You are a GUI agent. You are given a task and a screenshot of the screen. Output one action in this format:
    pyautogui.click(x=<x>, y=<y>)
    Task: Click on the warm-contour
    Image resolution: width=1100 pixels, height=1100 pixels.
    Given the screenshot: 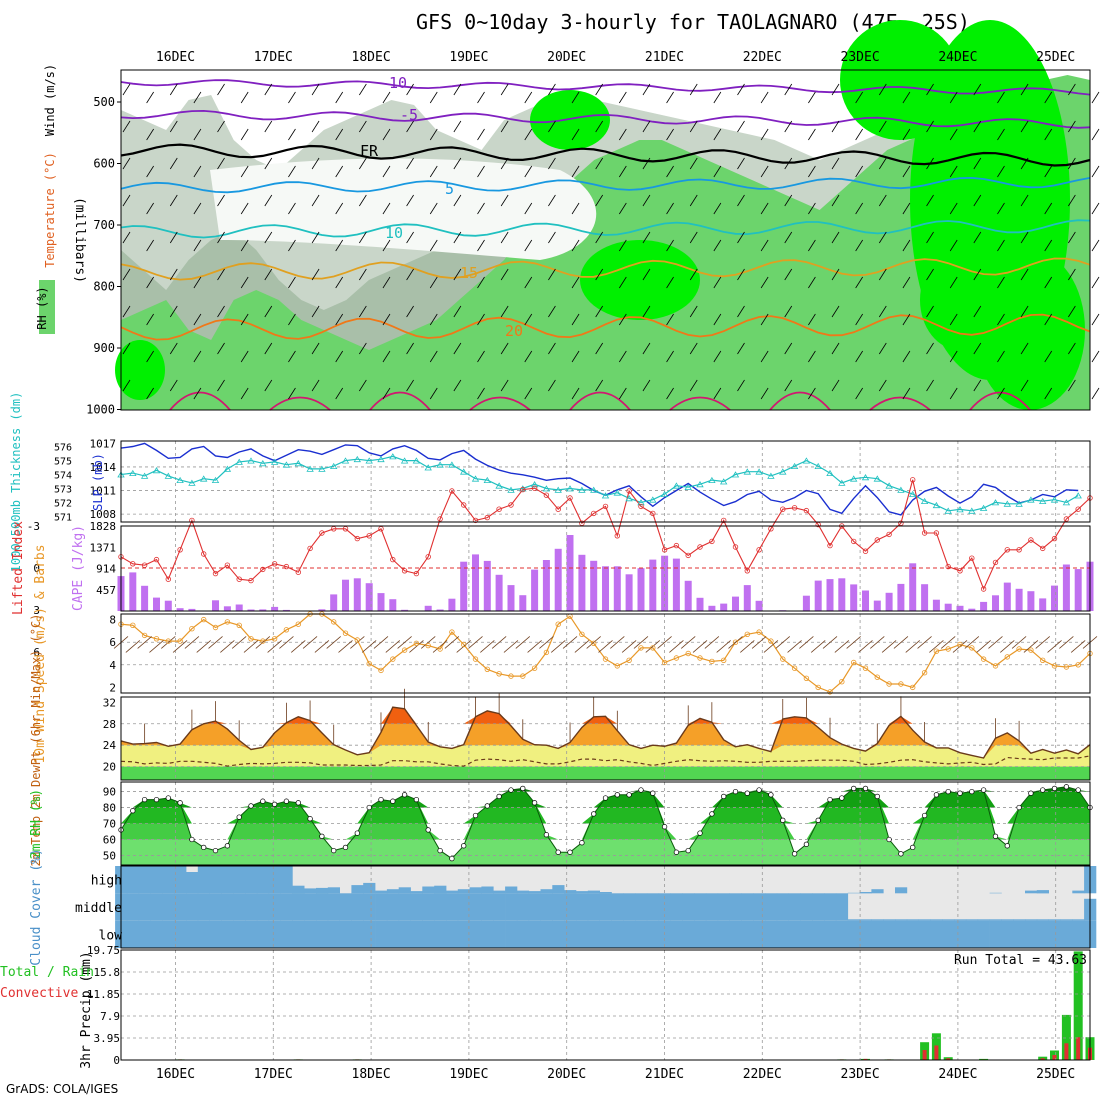 What is the action you would take?
    pyautogui.click(x=1000, y=401)
    